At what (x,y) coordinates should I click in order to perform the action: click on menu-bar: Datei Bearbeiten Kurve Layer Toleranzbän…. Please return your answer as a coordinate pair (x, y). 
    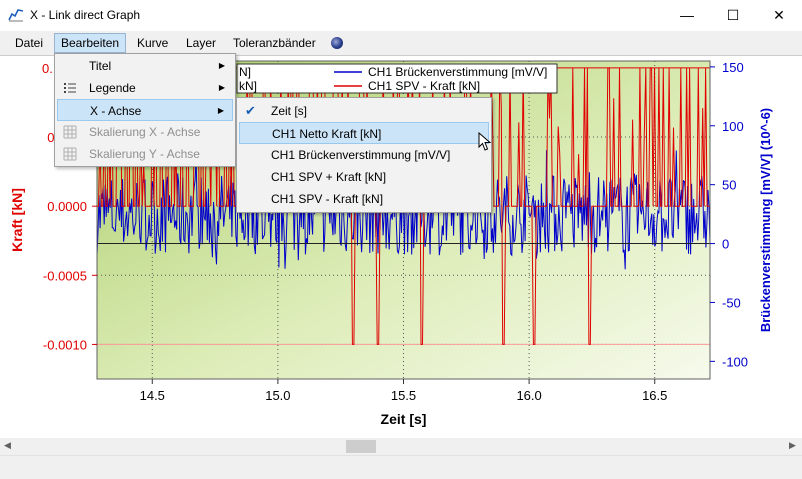
    Looking at the image, I should click on (401, 43).